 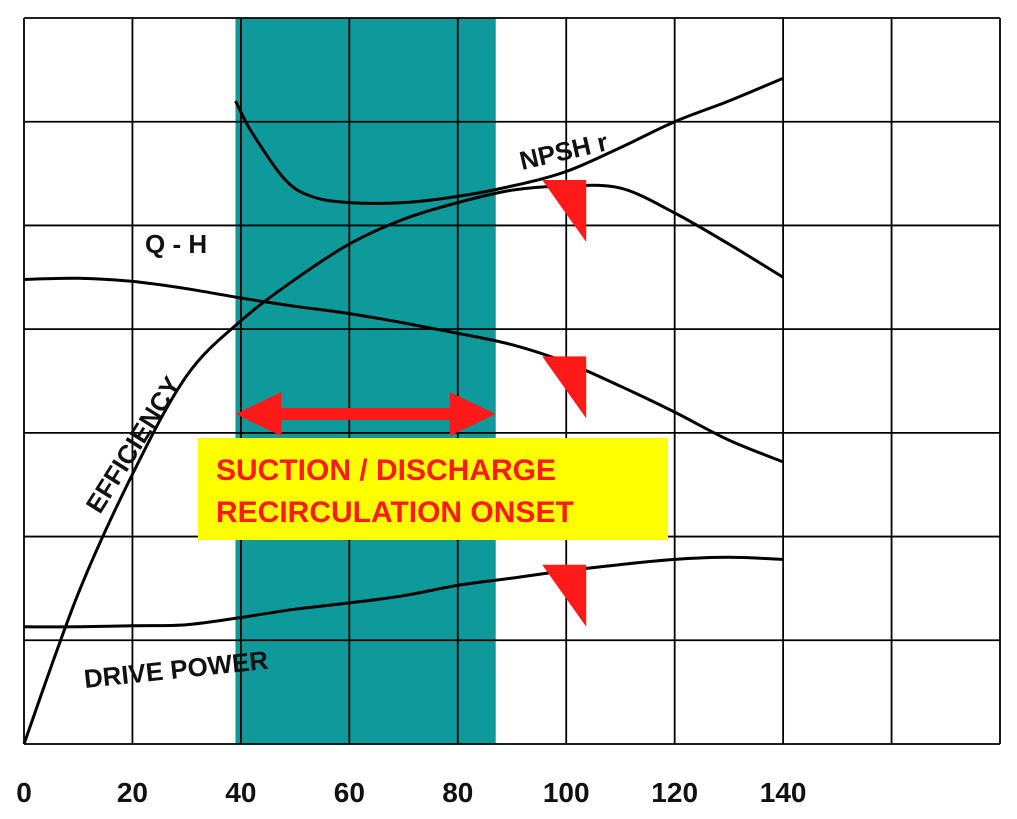 I want to click on marker-q-h, so click(x=564, y=387).